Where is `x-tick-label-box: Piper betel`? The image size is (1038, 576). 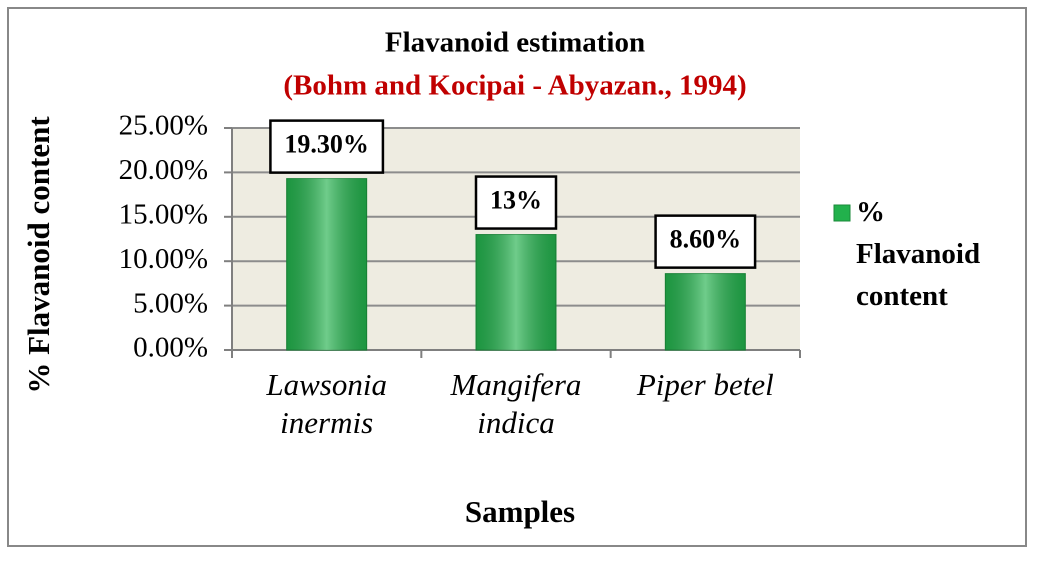 x-tick-label-box: Piper betel is located at coordinates (705, 384).